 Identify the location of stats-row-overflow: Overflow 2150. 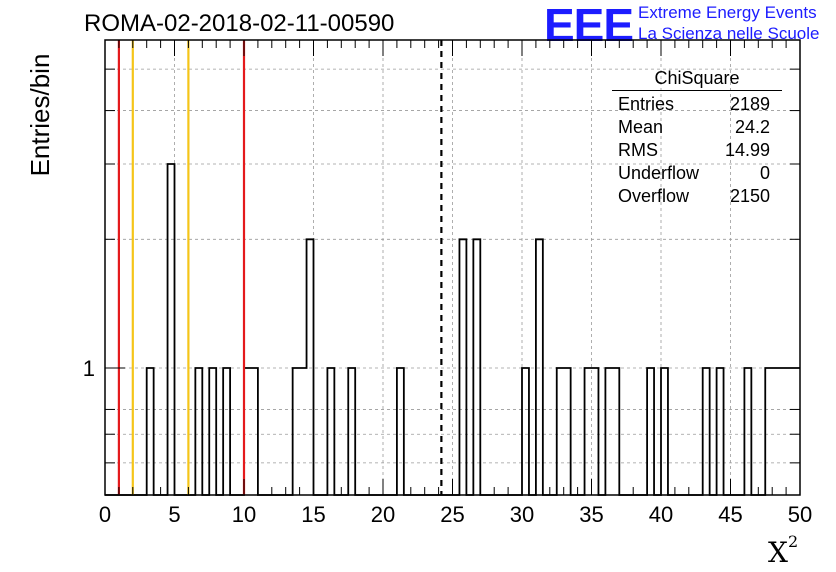
(697, 196).